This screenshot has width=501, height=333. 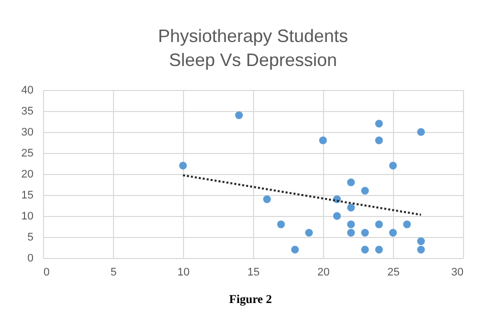 I want to click on y-tick-label: 20, so click(x=27, y=174).